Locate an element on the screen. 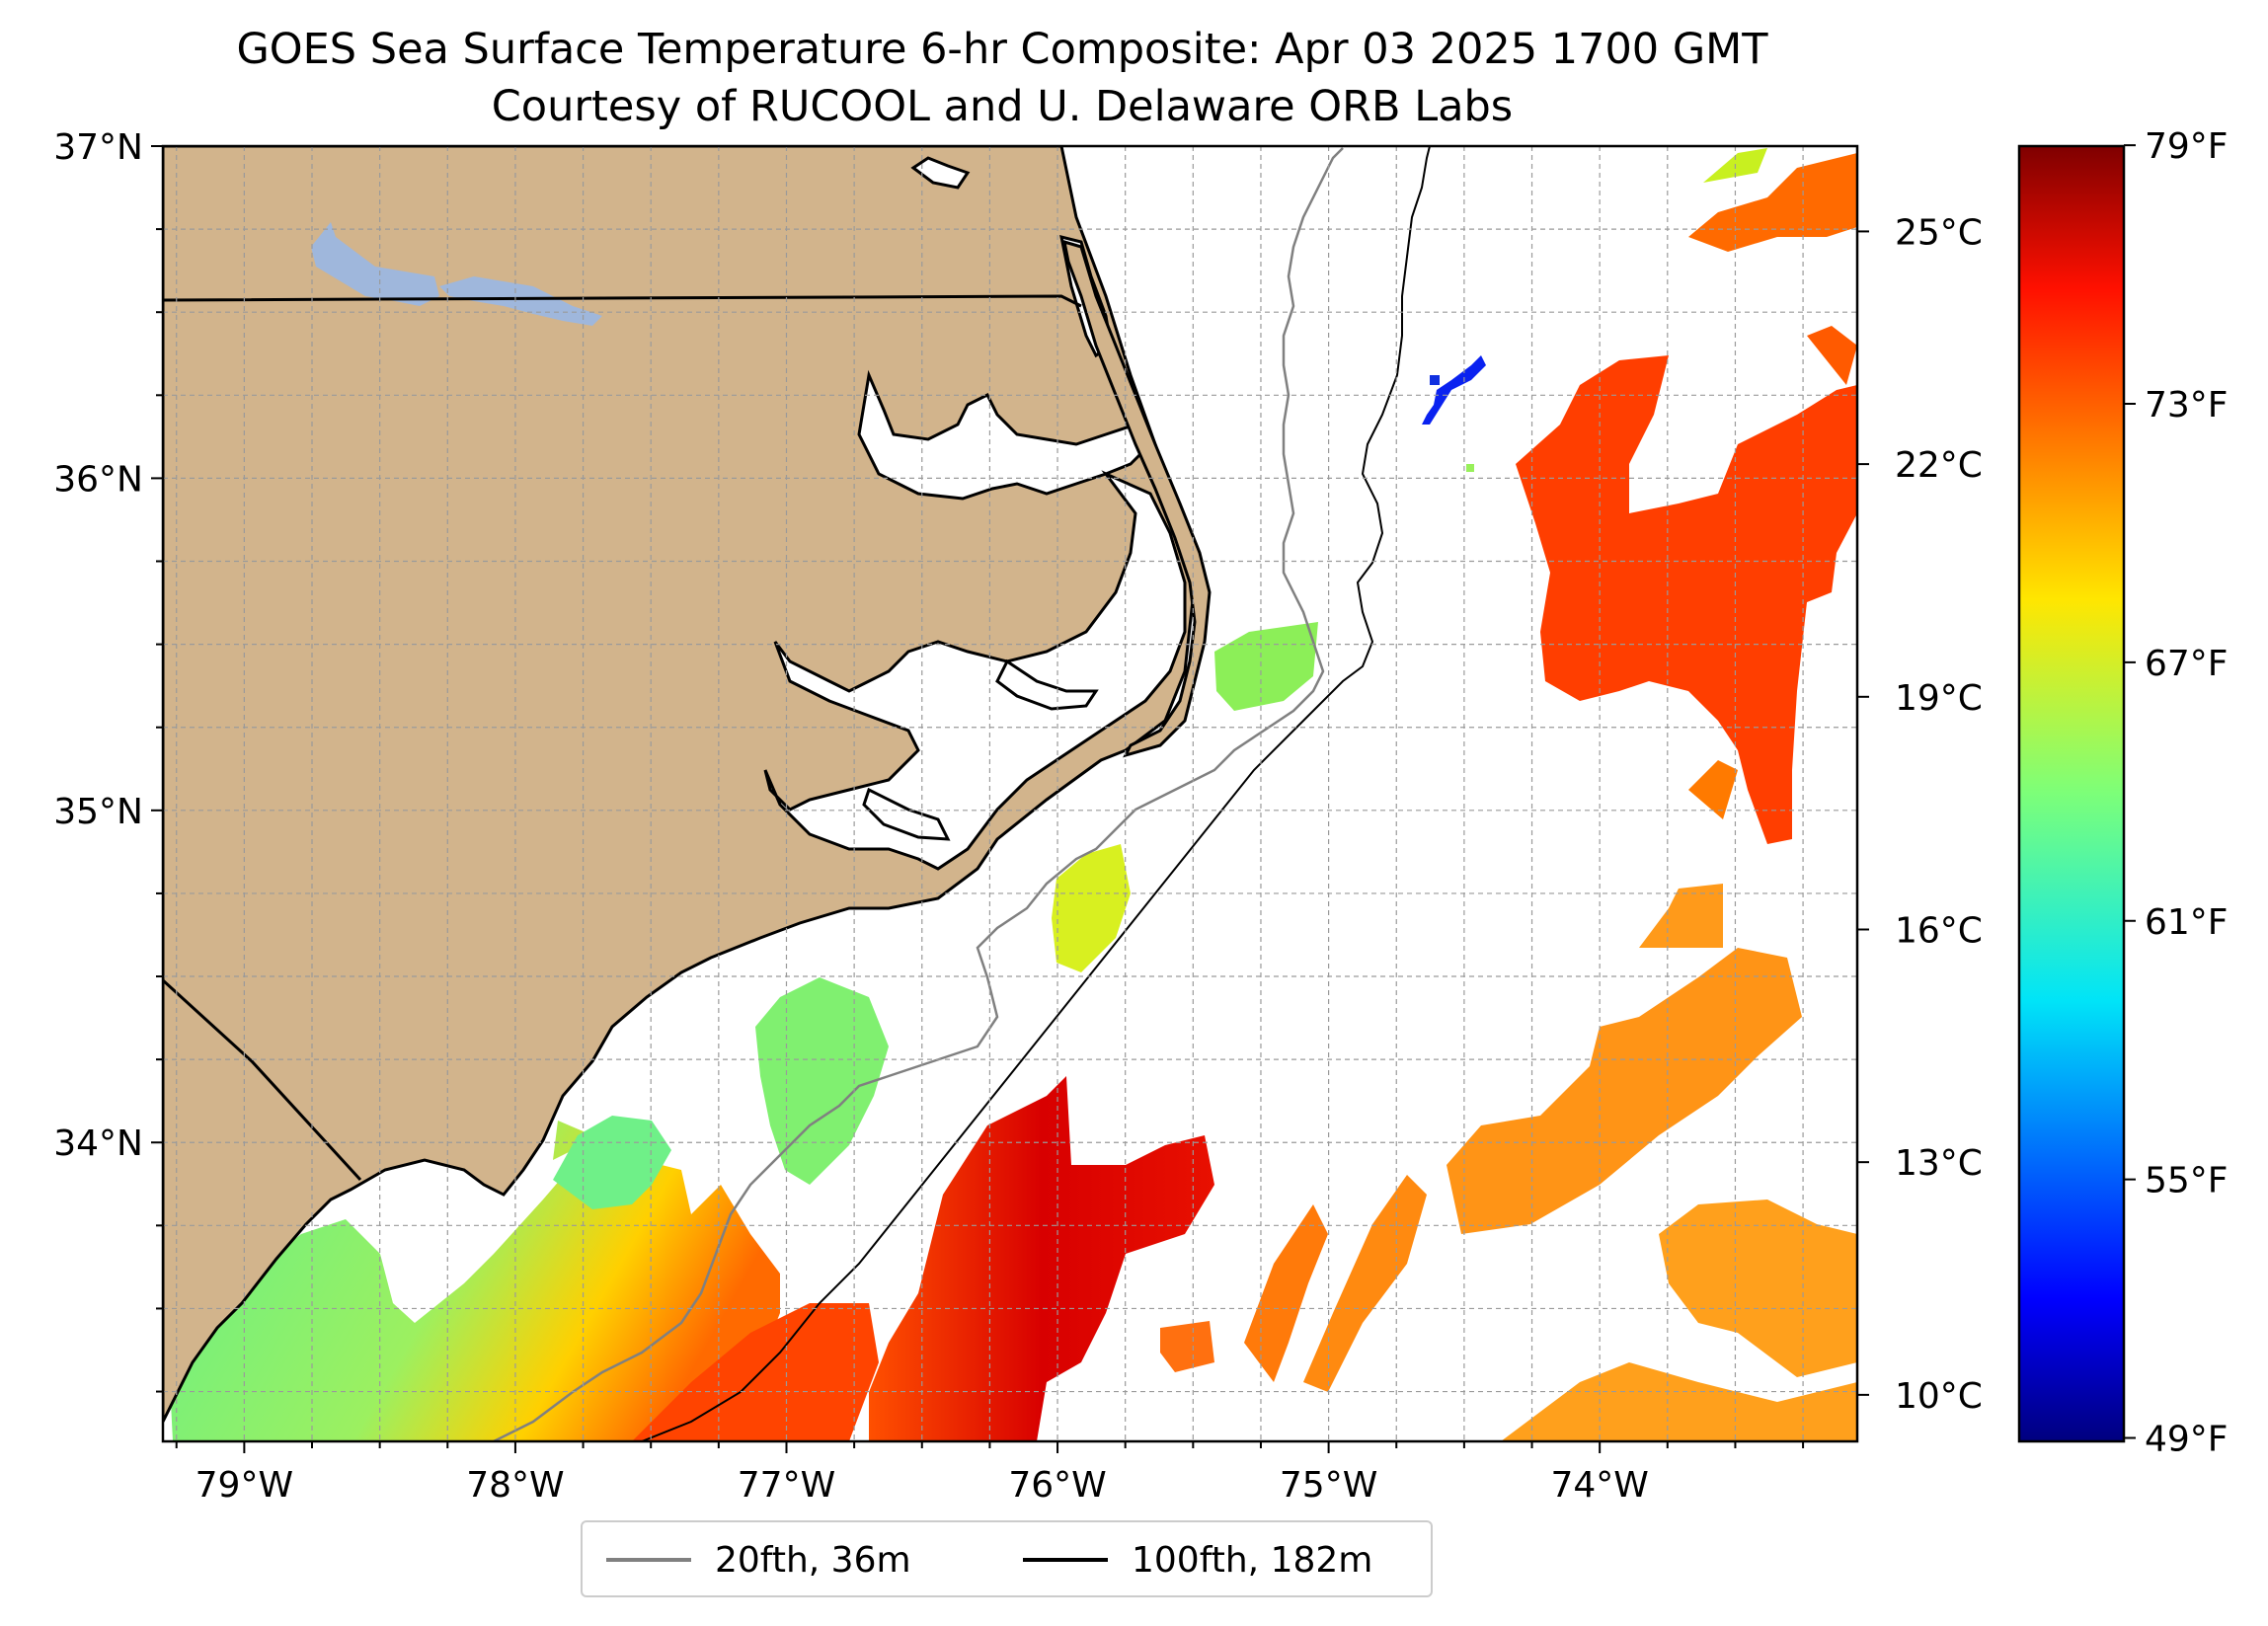 Image resolution: width=2268 pixels, height=1626 pixels. celsius-tick-label: 25°C is located at coordinates (1939, 232).